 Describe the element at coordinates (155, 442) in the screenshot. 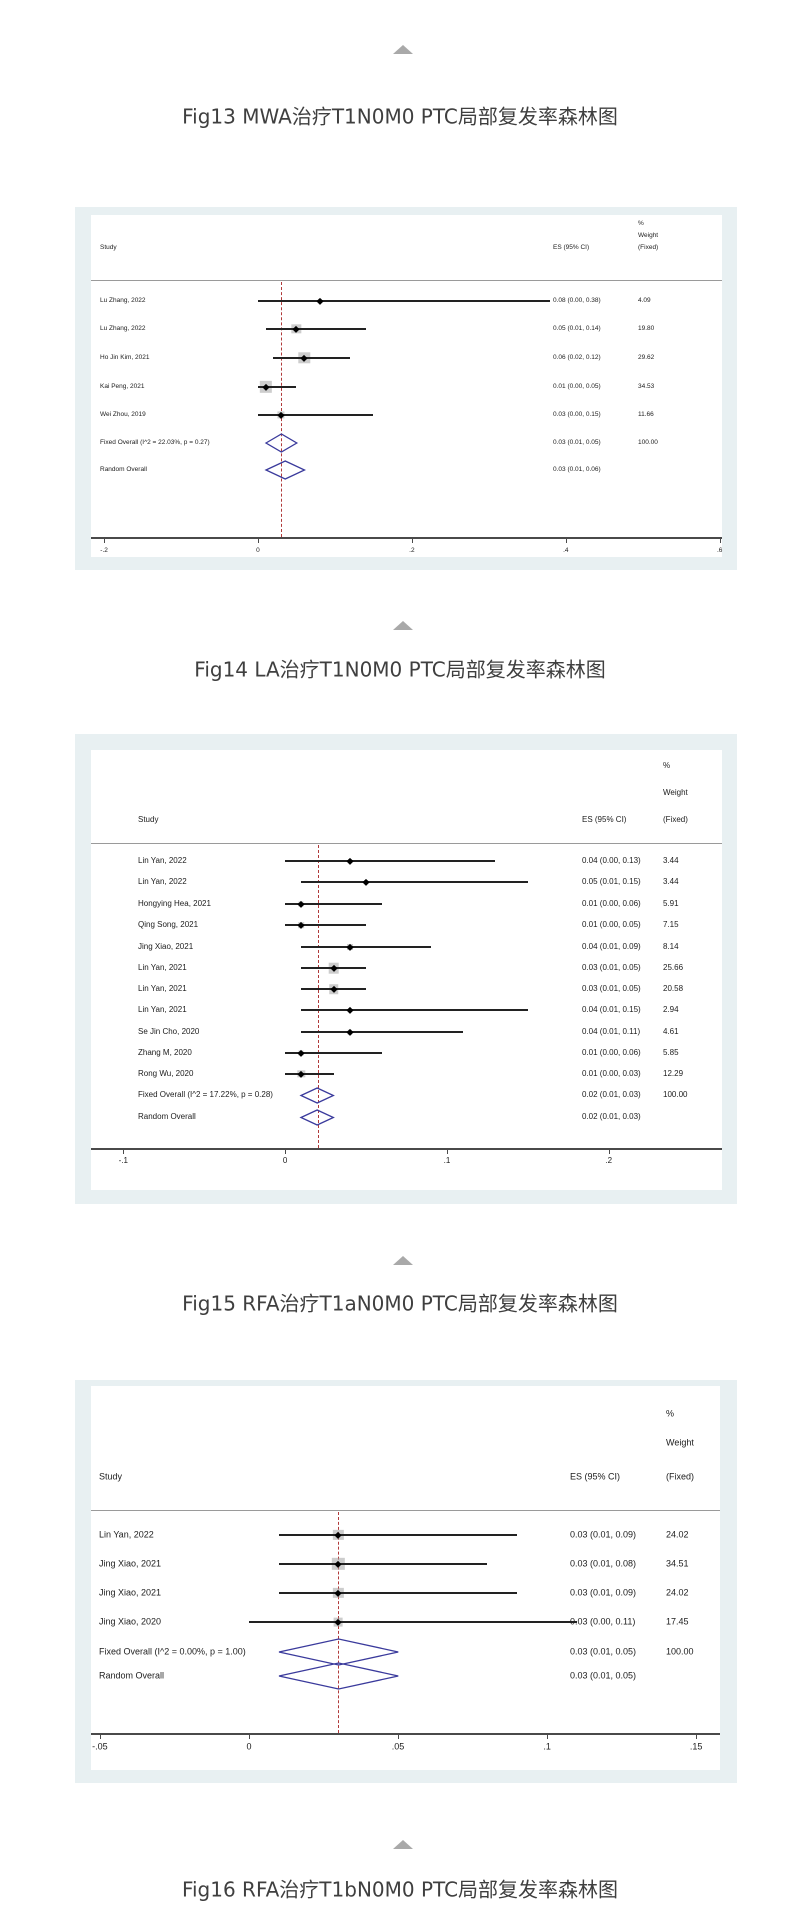

I see `overall-label: Fixed Overall (I^2 = 22.03%, p = 0.27)` at that location.